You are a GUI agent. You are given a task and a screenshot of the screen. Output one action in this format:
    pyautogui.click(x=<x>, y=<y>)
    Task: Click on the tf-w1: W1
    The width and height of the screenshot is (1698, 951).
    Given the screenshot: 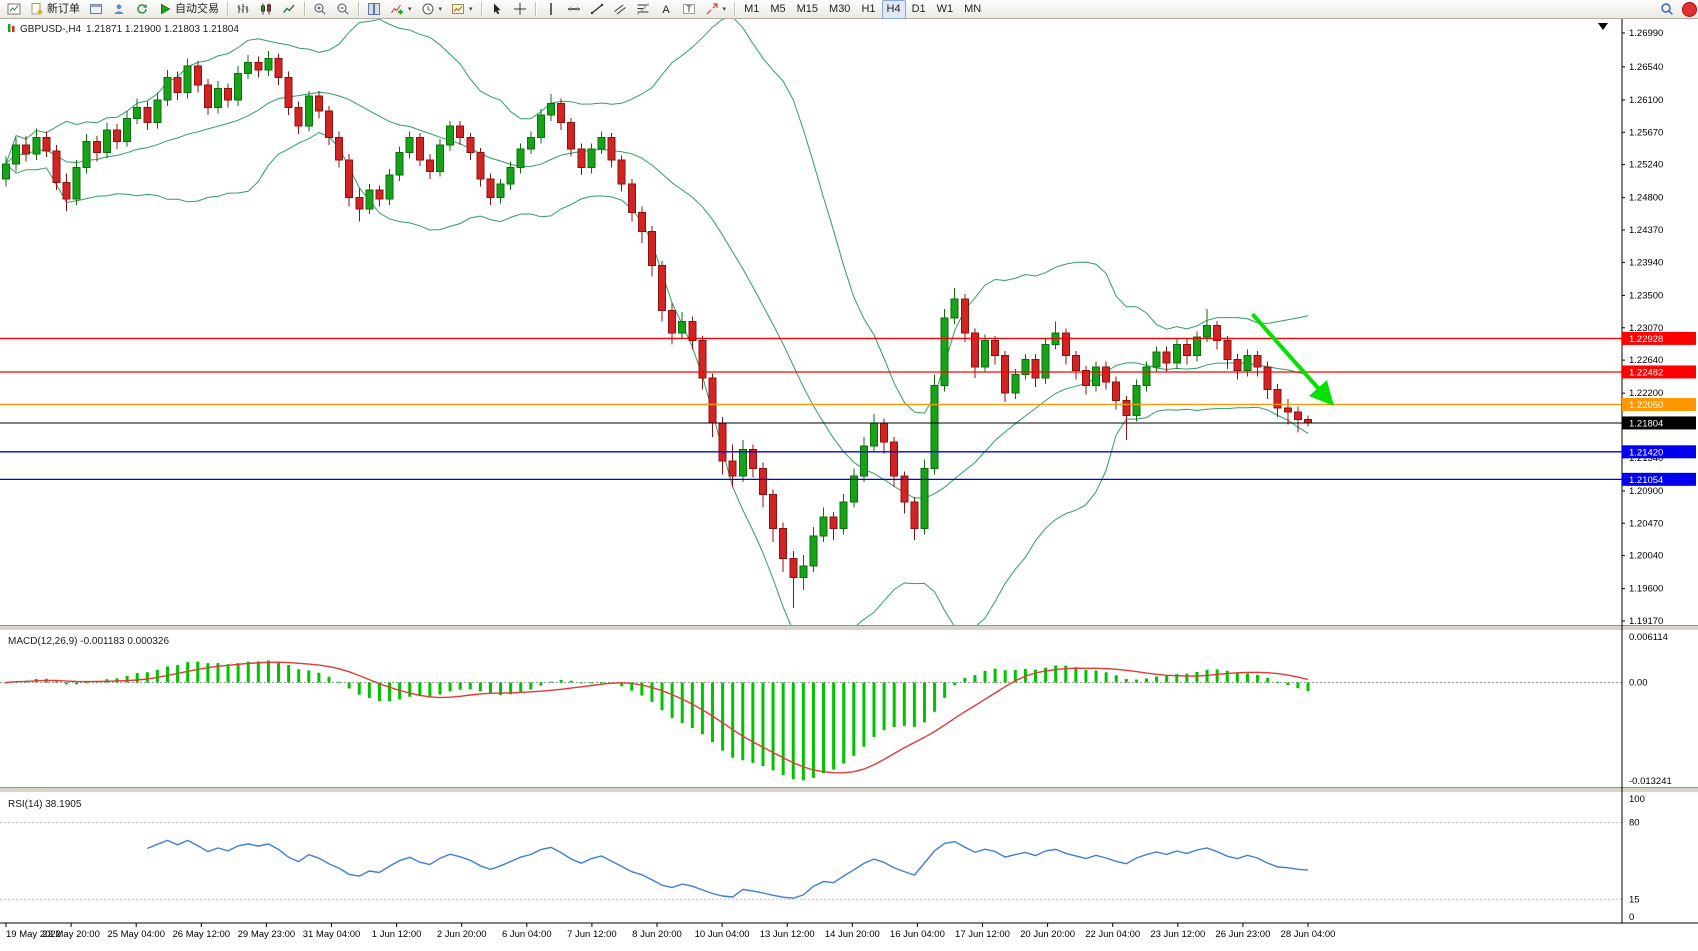 What is the action you would take?
    pyautogui.click(x=945, y=9)
    